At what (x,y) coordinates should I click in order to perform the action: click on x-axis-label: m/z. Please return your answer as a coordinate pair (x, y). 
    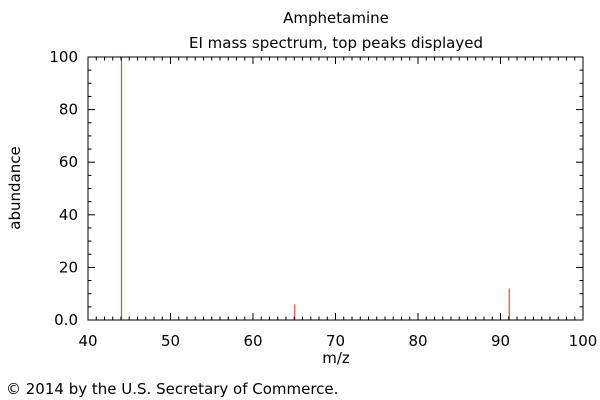
    Looking at the image, I should click on (336, 358).